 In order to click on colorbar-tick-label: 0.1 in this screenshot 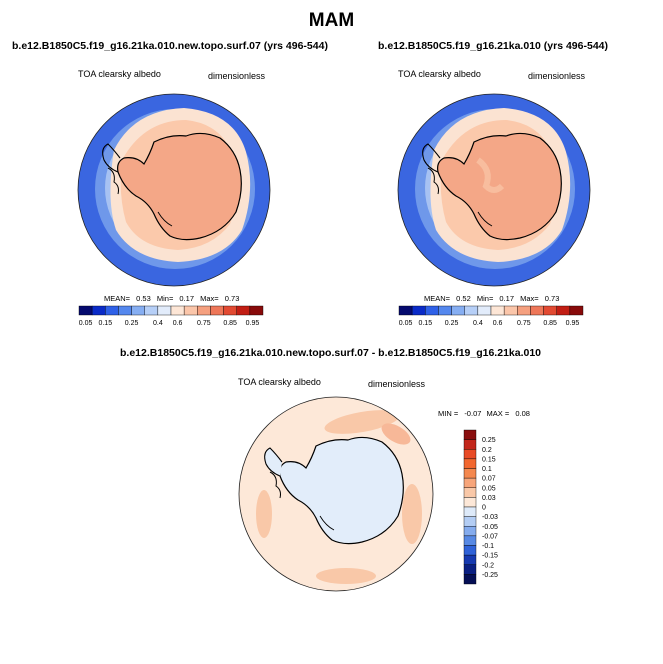, I will do `click(487, 469)`.